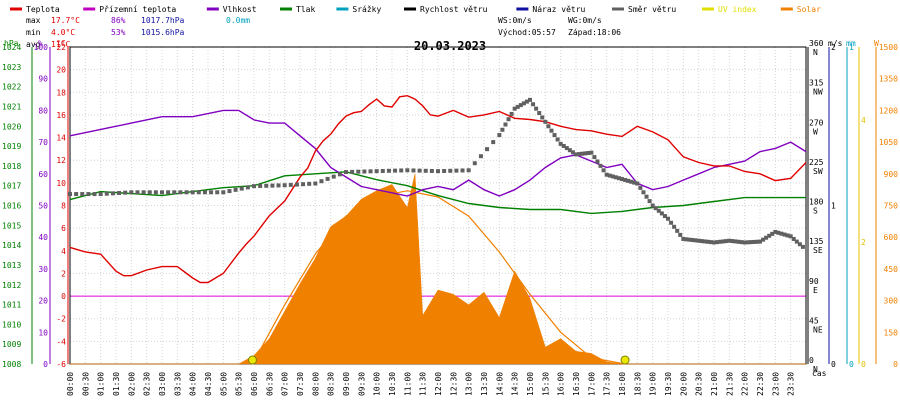  I want to click on tick-hpa: 1016, so click(11, 206).